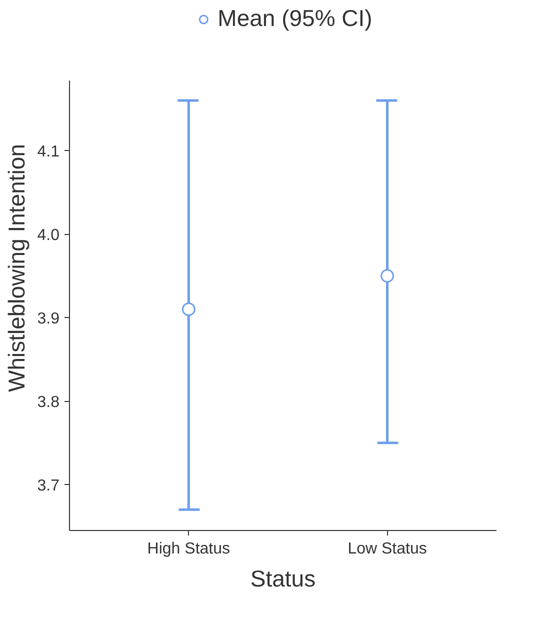  Describe the element at coordinates (48, 152) in the screenshot. I see `y-tick-label: 4.1` at that location.